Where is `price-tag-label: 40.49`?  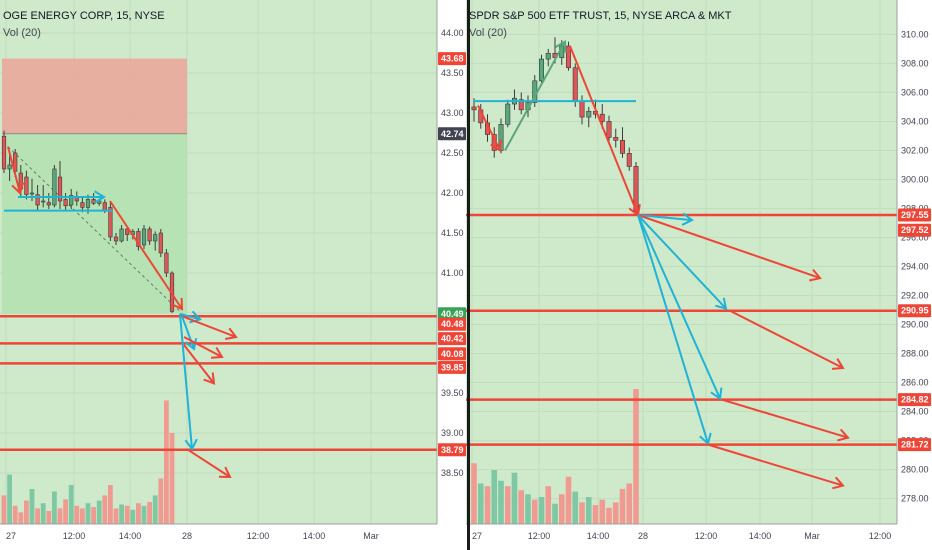
price-tag-label: 40.49 is located at coordinates (452, 314).